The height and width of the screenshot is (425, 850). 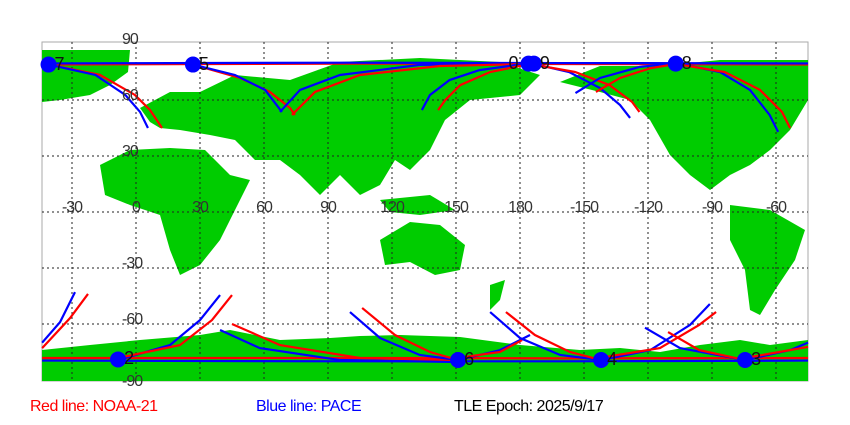 I want to click on latitude-label: 90, so click(x=130, y=39).